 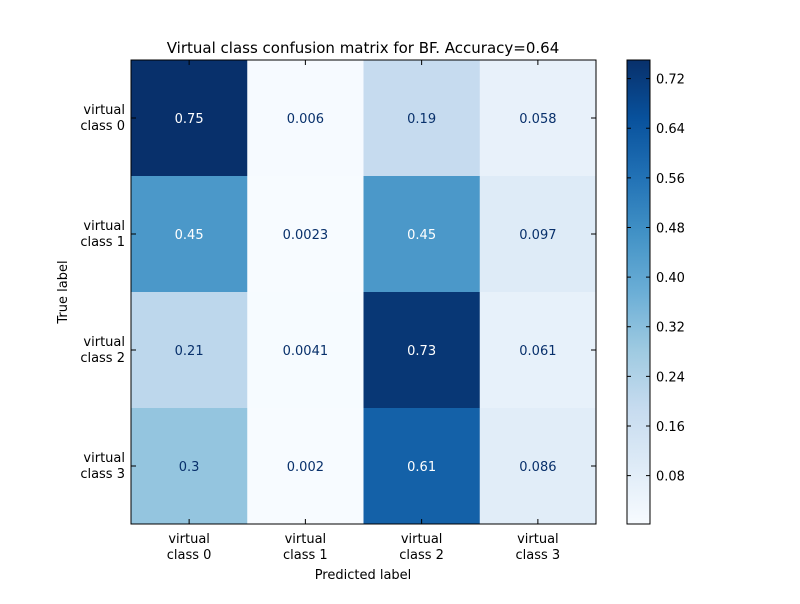 I want to click on cell-value-label: 0.058, so click(x=537, y=119).